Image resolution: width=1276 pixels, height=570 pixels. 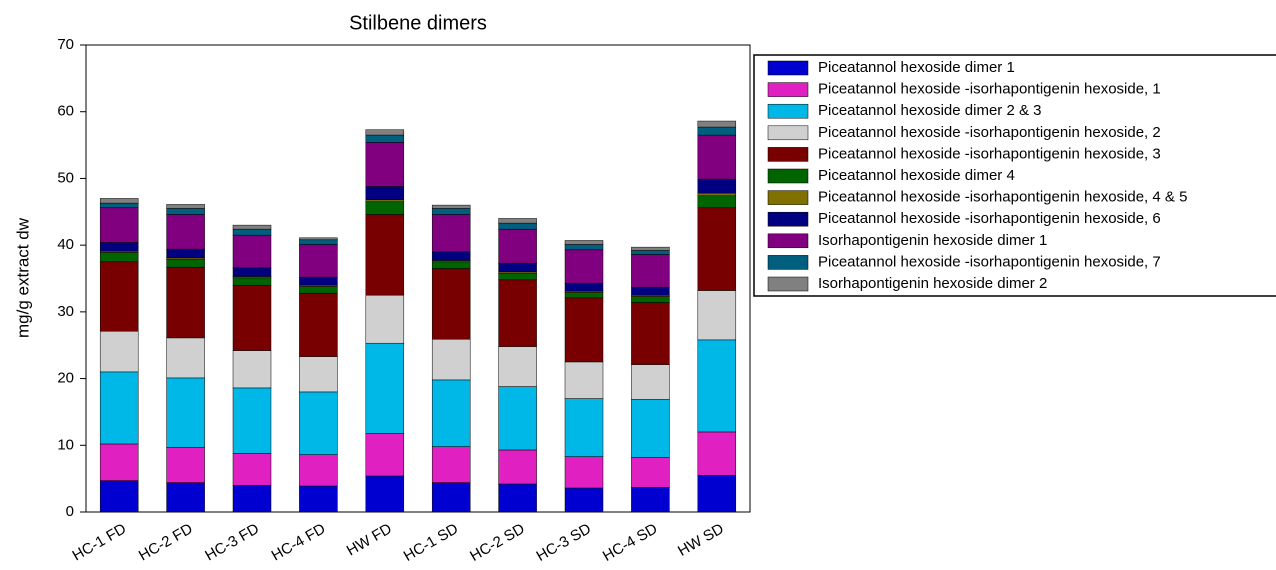 I want to click on x-tick-label: HC-1 SD, so click(x=431, y=542).